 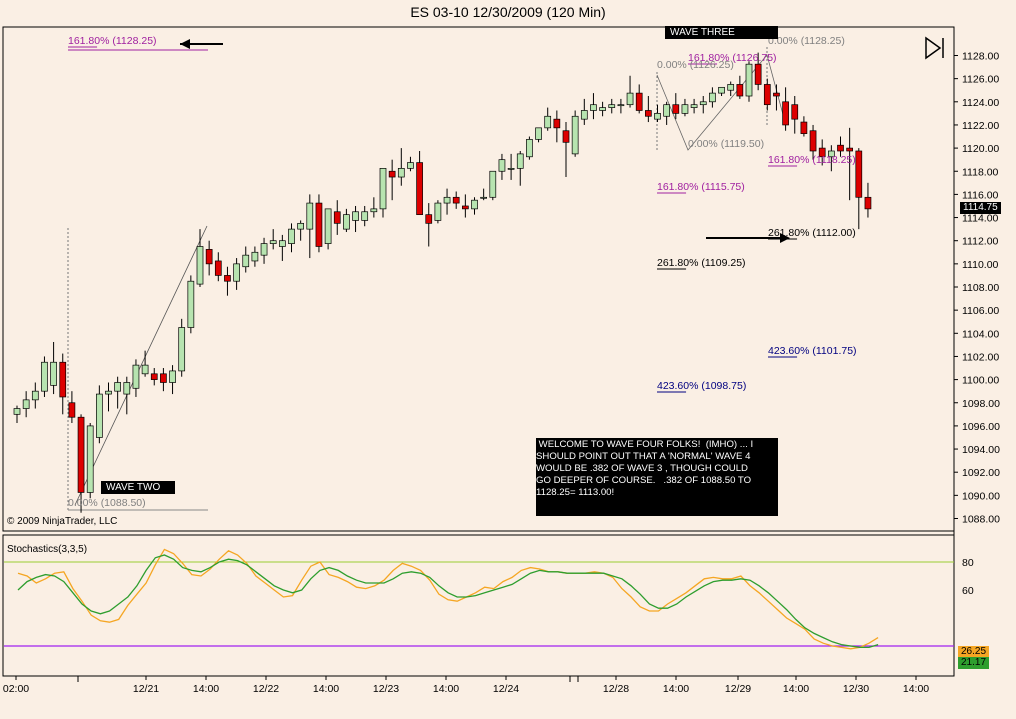 I want to click on price-tick-label: 1118.00, so click(x=980, y=172).